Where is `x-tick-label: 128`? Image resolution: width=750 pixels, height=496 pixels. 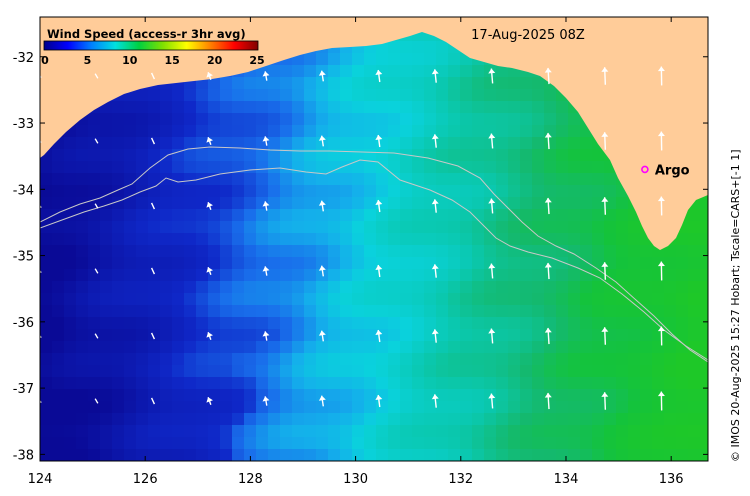
x-tick-label: 128 is located at coordinates (250, 479).